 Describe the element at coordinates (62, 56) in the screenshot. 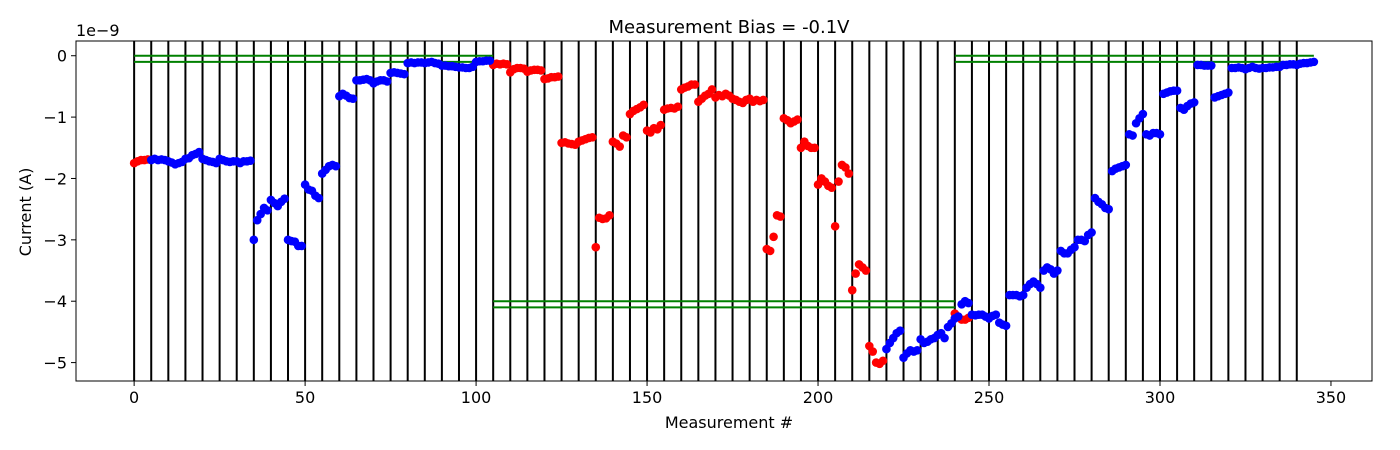

I see `y-tick-label: 0` at that location.